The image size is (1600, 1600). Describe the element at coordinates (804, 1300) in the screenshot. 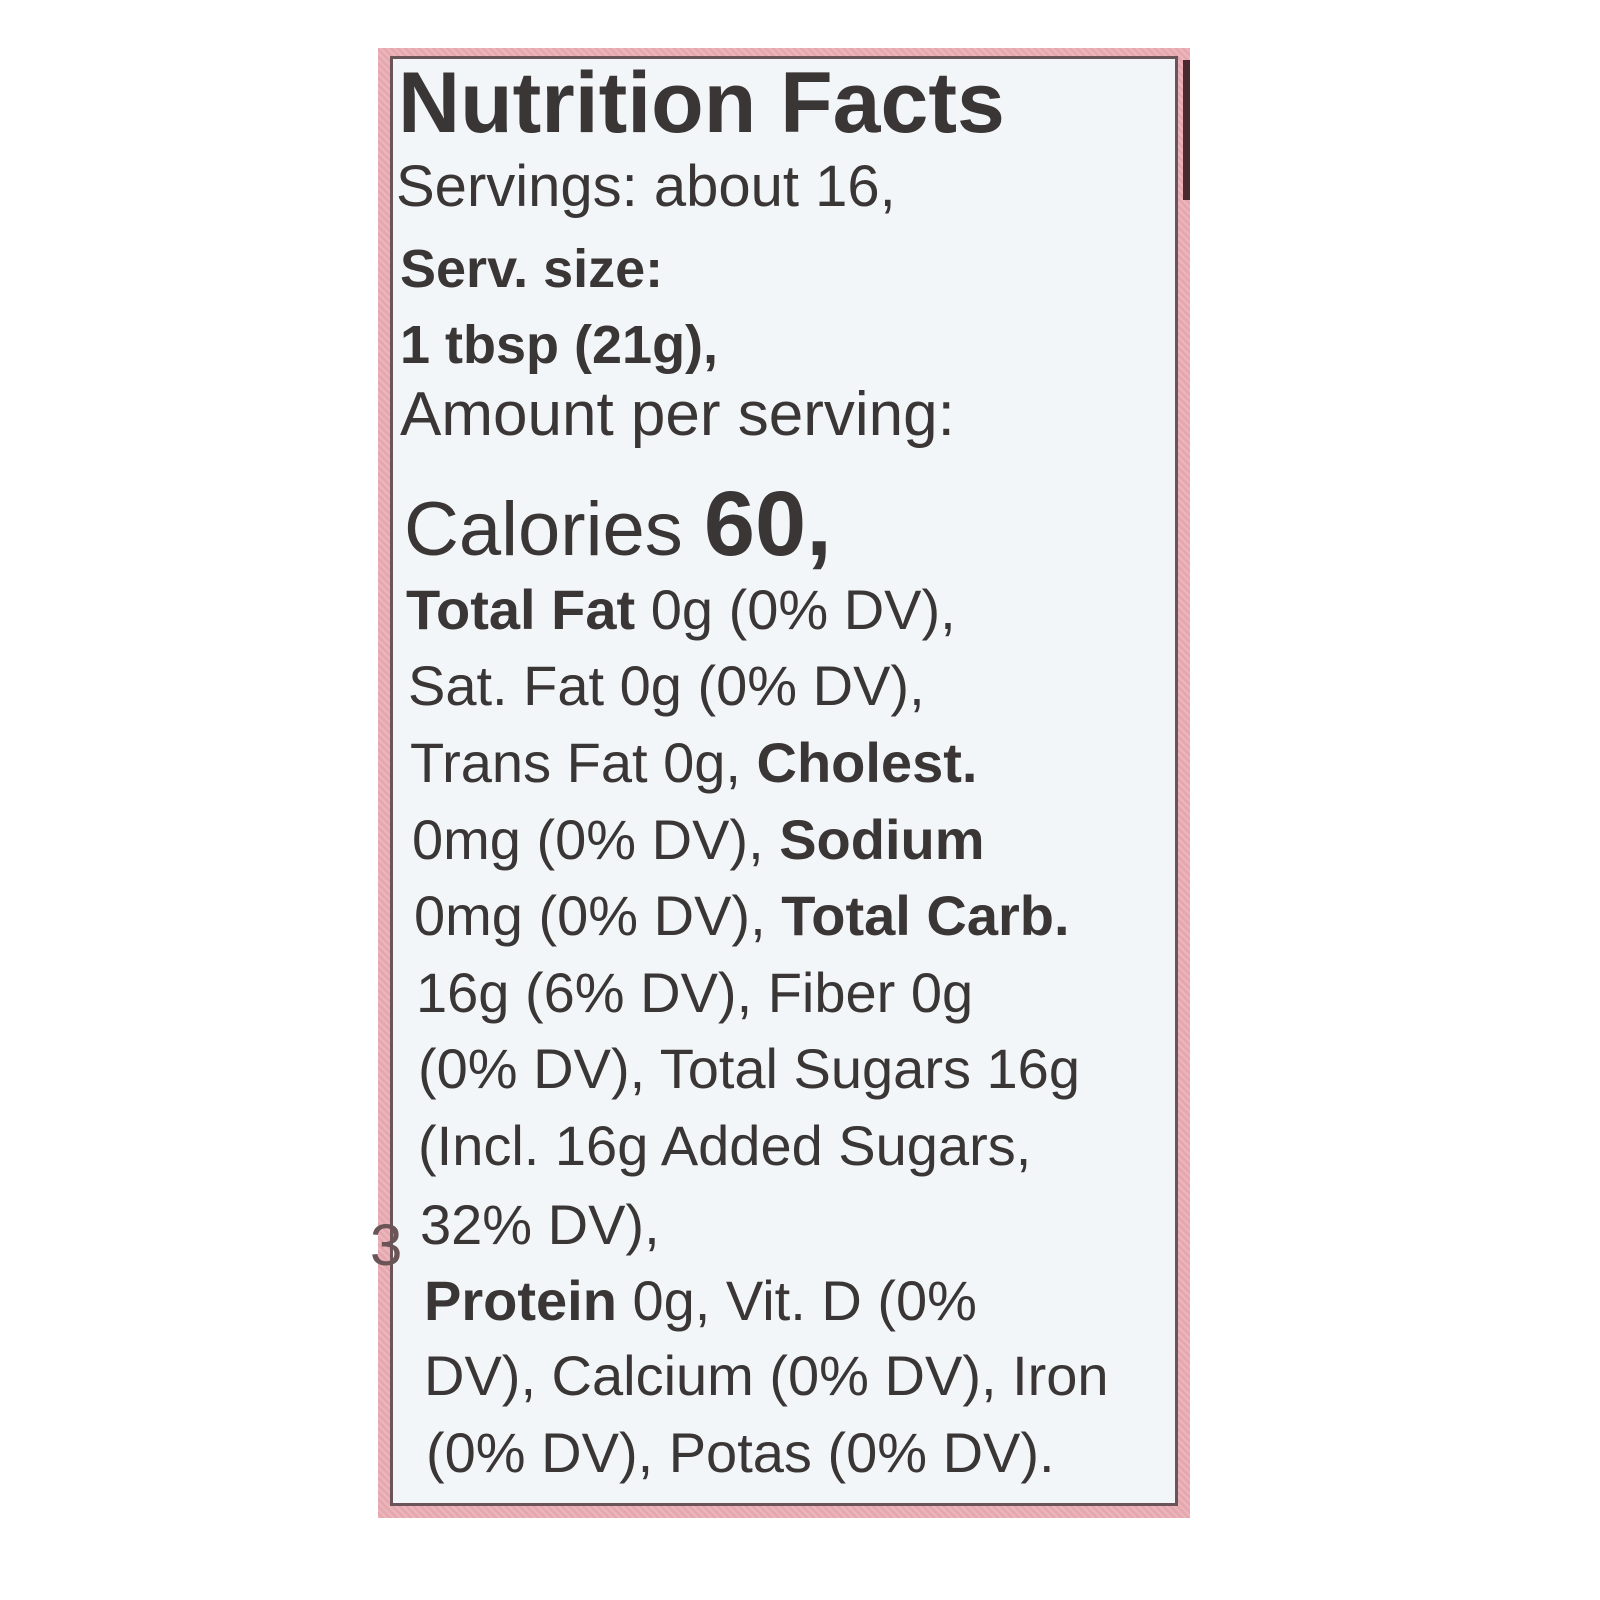

I see `label-segment: 0g, Vit. D (0%` at that location.